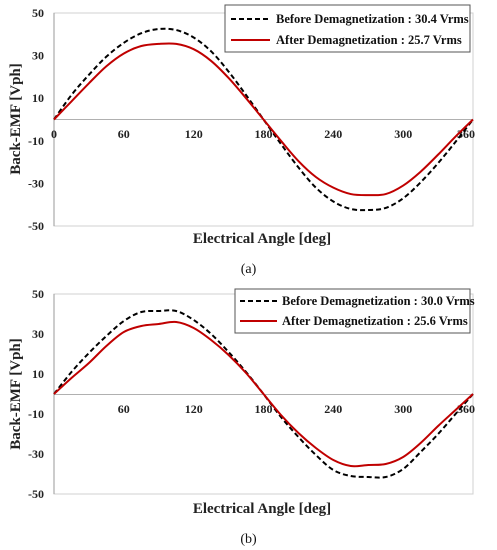 This screenshot has height=550, width=497. What do you see at coordinates (54, 134) in the screenshot?
I see `x-tick-label: 0` at bounding box center [54, 134].